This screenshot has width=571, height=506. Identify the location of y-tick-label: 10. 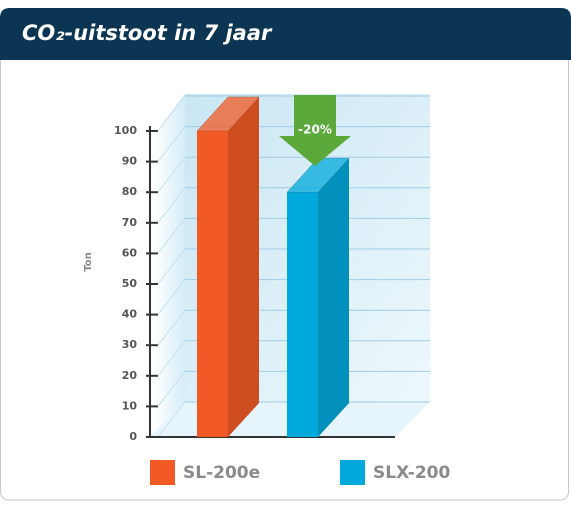
(130, 405).